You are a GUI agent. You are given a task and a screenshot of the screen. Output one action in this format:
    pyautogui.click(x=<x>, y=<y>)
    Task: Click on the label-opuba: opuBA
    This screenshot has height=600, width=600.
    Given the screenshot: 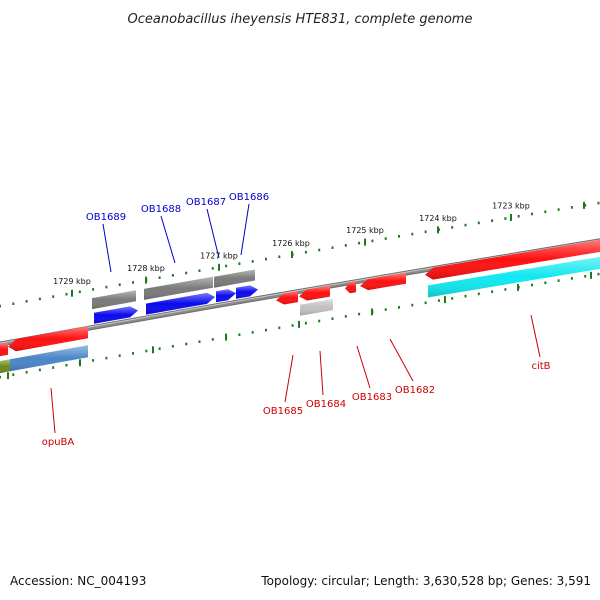 What is the action you would take?
    pyautogui.click(x=58, y=442)
    